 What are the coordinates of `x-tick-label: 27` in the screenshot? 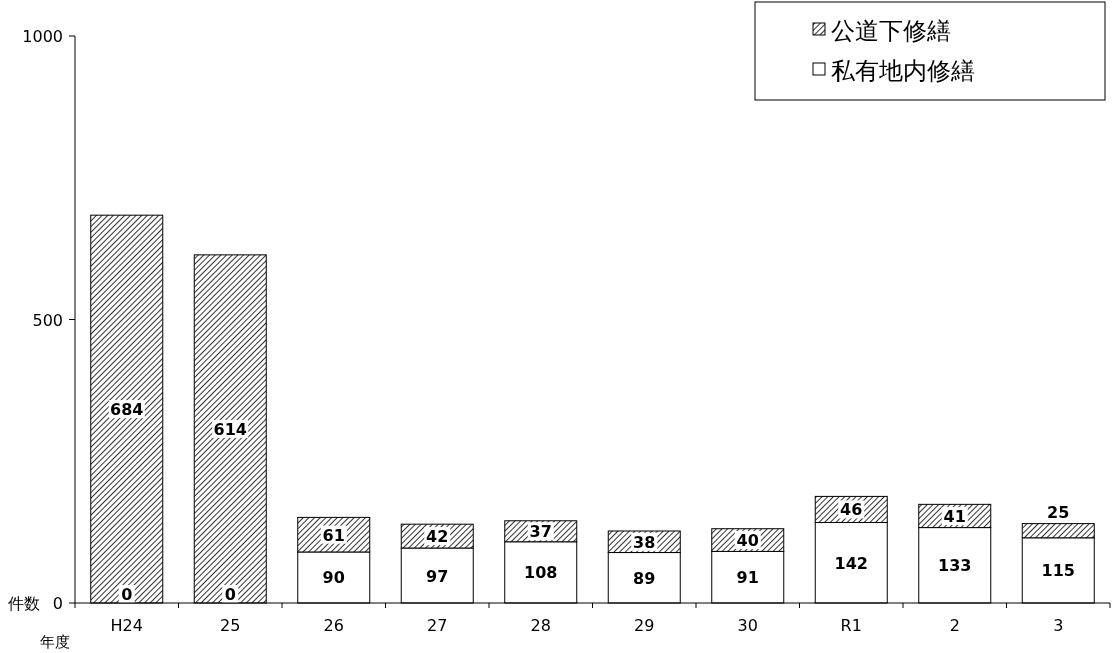 It's located at (437, 625).